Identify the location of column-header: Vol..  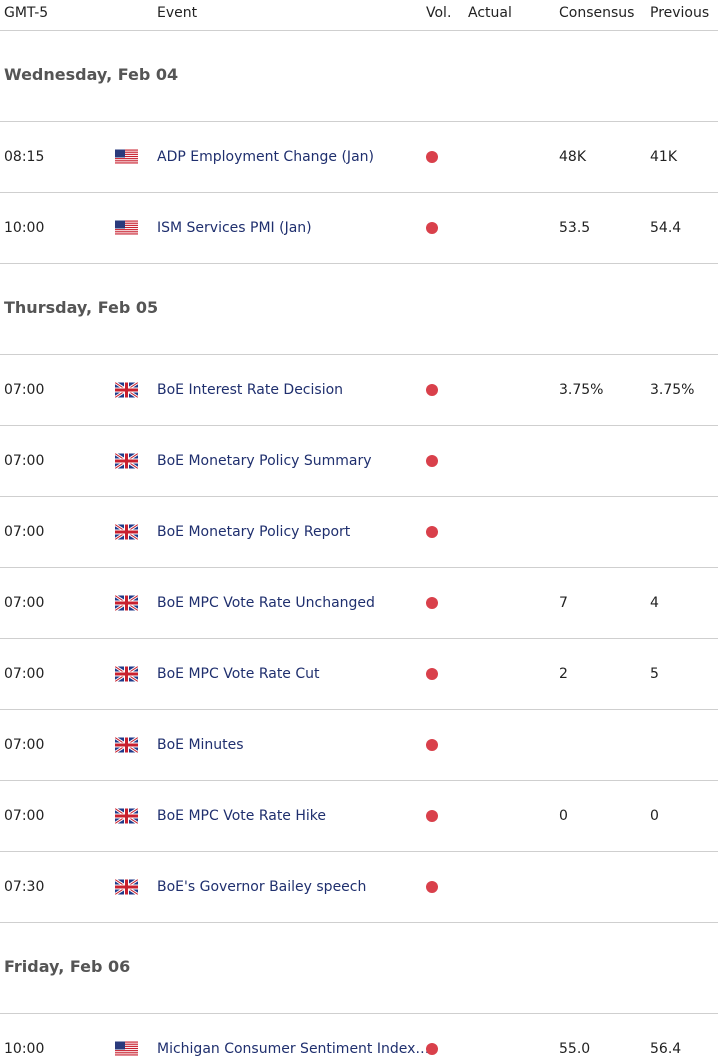
(439, 13).